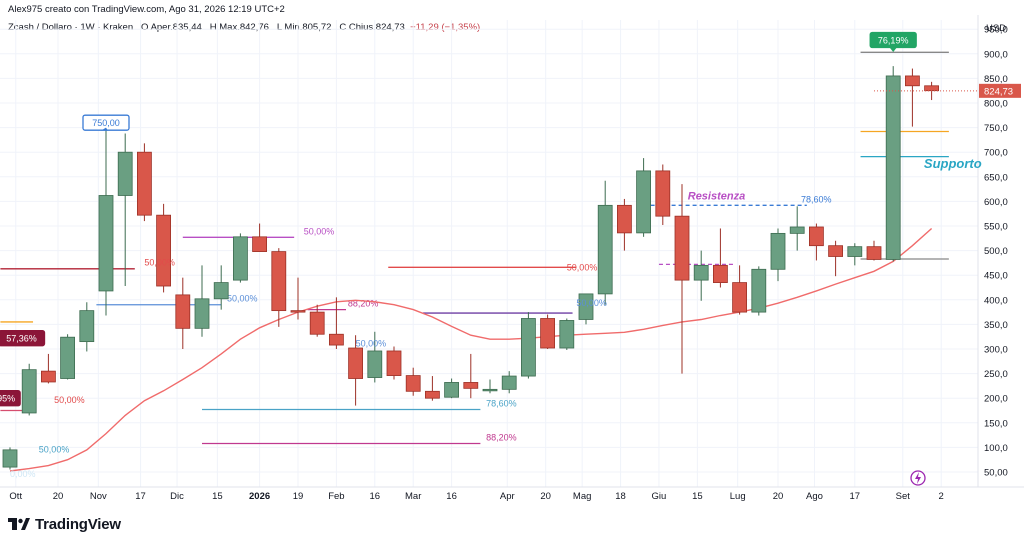  What do you see at coordinates (244, 27) in the screenshot?
I see `high-value: Max.842,76` at bounding box center [244, 27].